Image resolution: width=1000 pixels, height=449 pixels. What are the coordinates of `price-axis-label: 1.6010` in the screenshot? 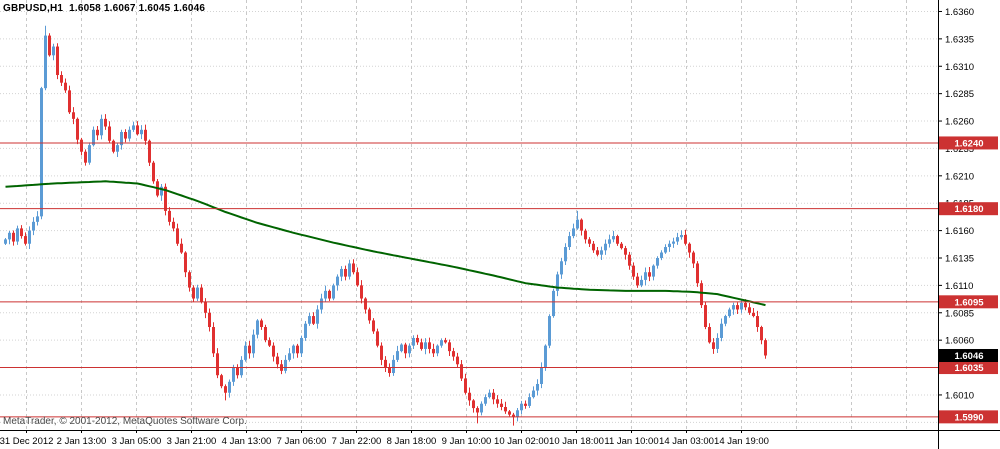 It's located at (959, 395).